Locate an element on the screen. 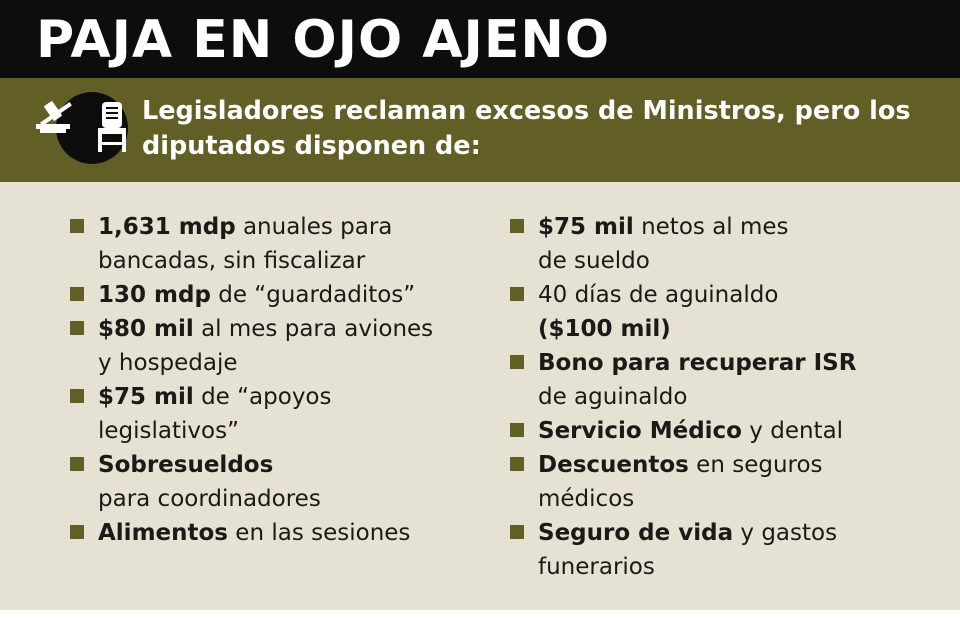  item-line2: de sueldo is located at coordinates (594, 261).